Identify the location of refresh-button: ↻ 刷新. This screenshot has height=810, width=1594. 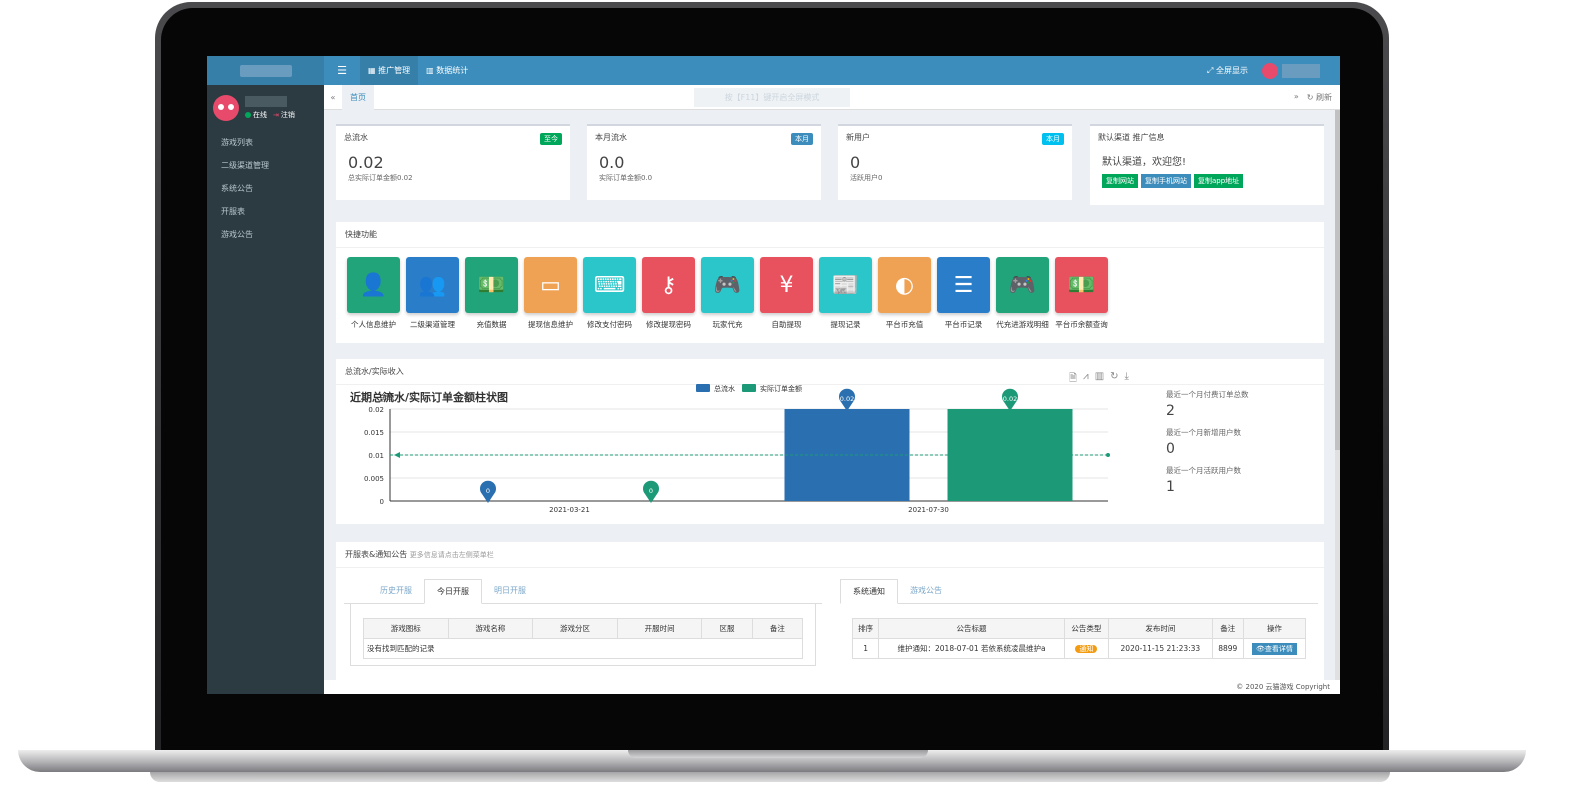
(1319, 97).